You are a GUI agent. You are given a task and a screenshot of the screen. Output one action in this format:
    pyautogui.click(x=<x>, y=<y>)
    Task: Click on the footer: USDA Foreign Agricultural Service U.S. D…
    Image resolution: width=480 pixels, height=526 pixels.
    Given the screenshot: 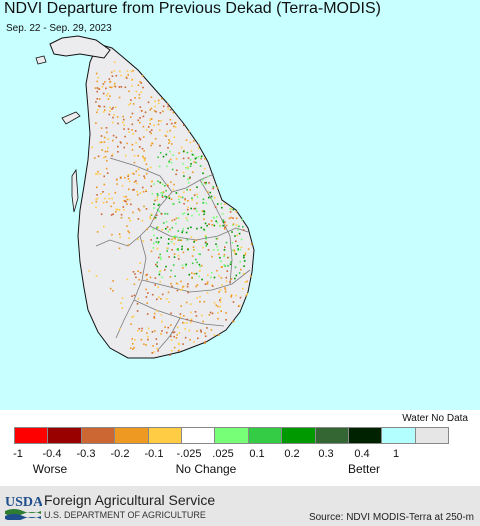 What is the action you would take?
    pyautogui.click(x=240, y=506)
    